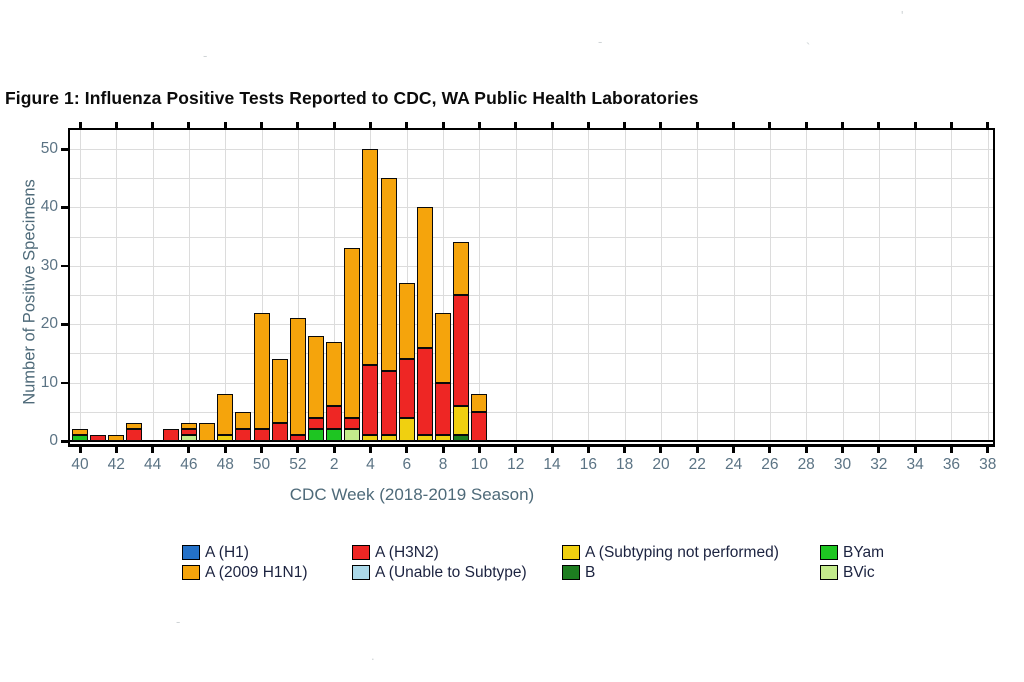 This screenshot has width=1024, height=682. Describe the element at coordinates (682, 552) in the screenshot. I see `legend-label-a-subtyping-not-performed: A (Subtyping not performed)` at that location.